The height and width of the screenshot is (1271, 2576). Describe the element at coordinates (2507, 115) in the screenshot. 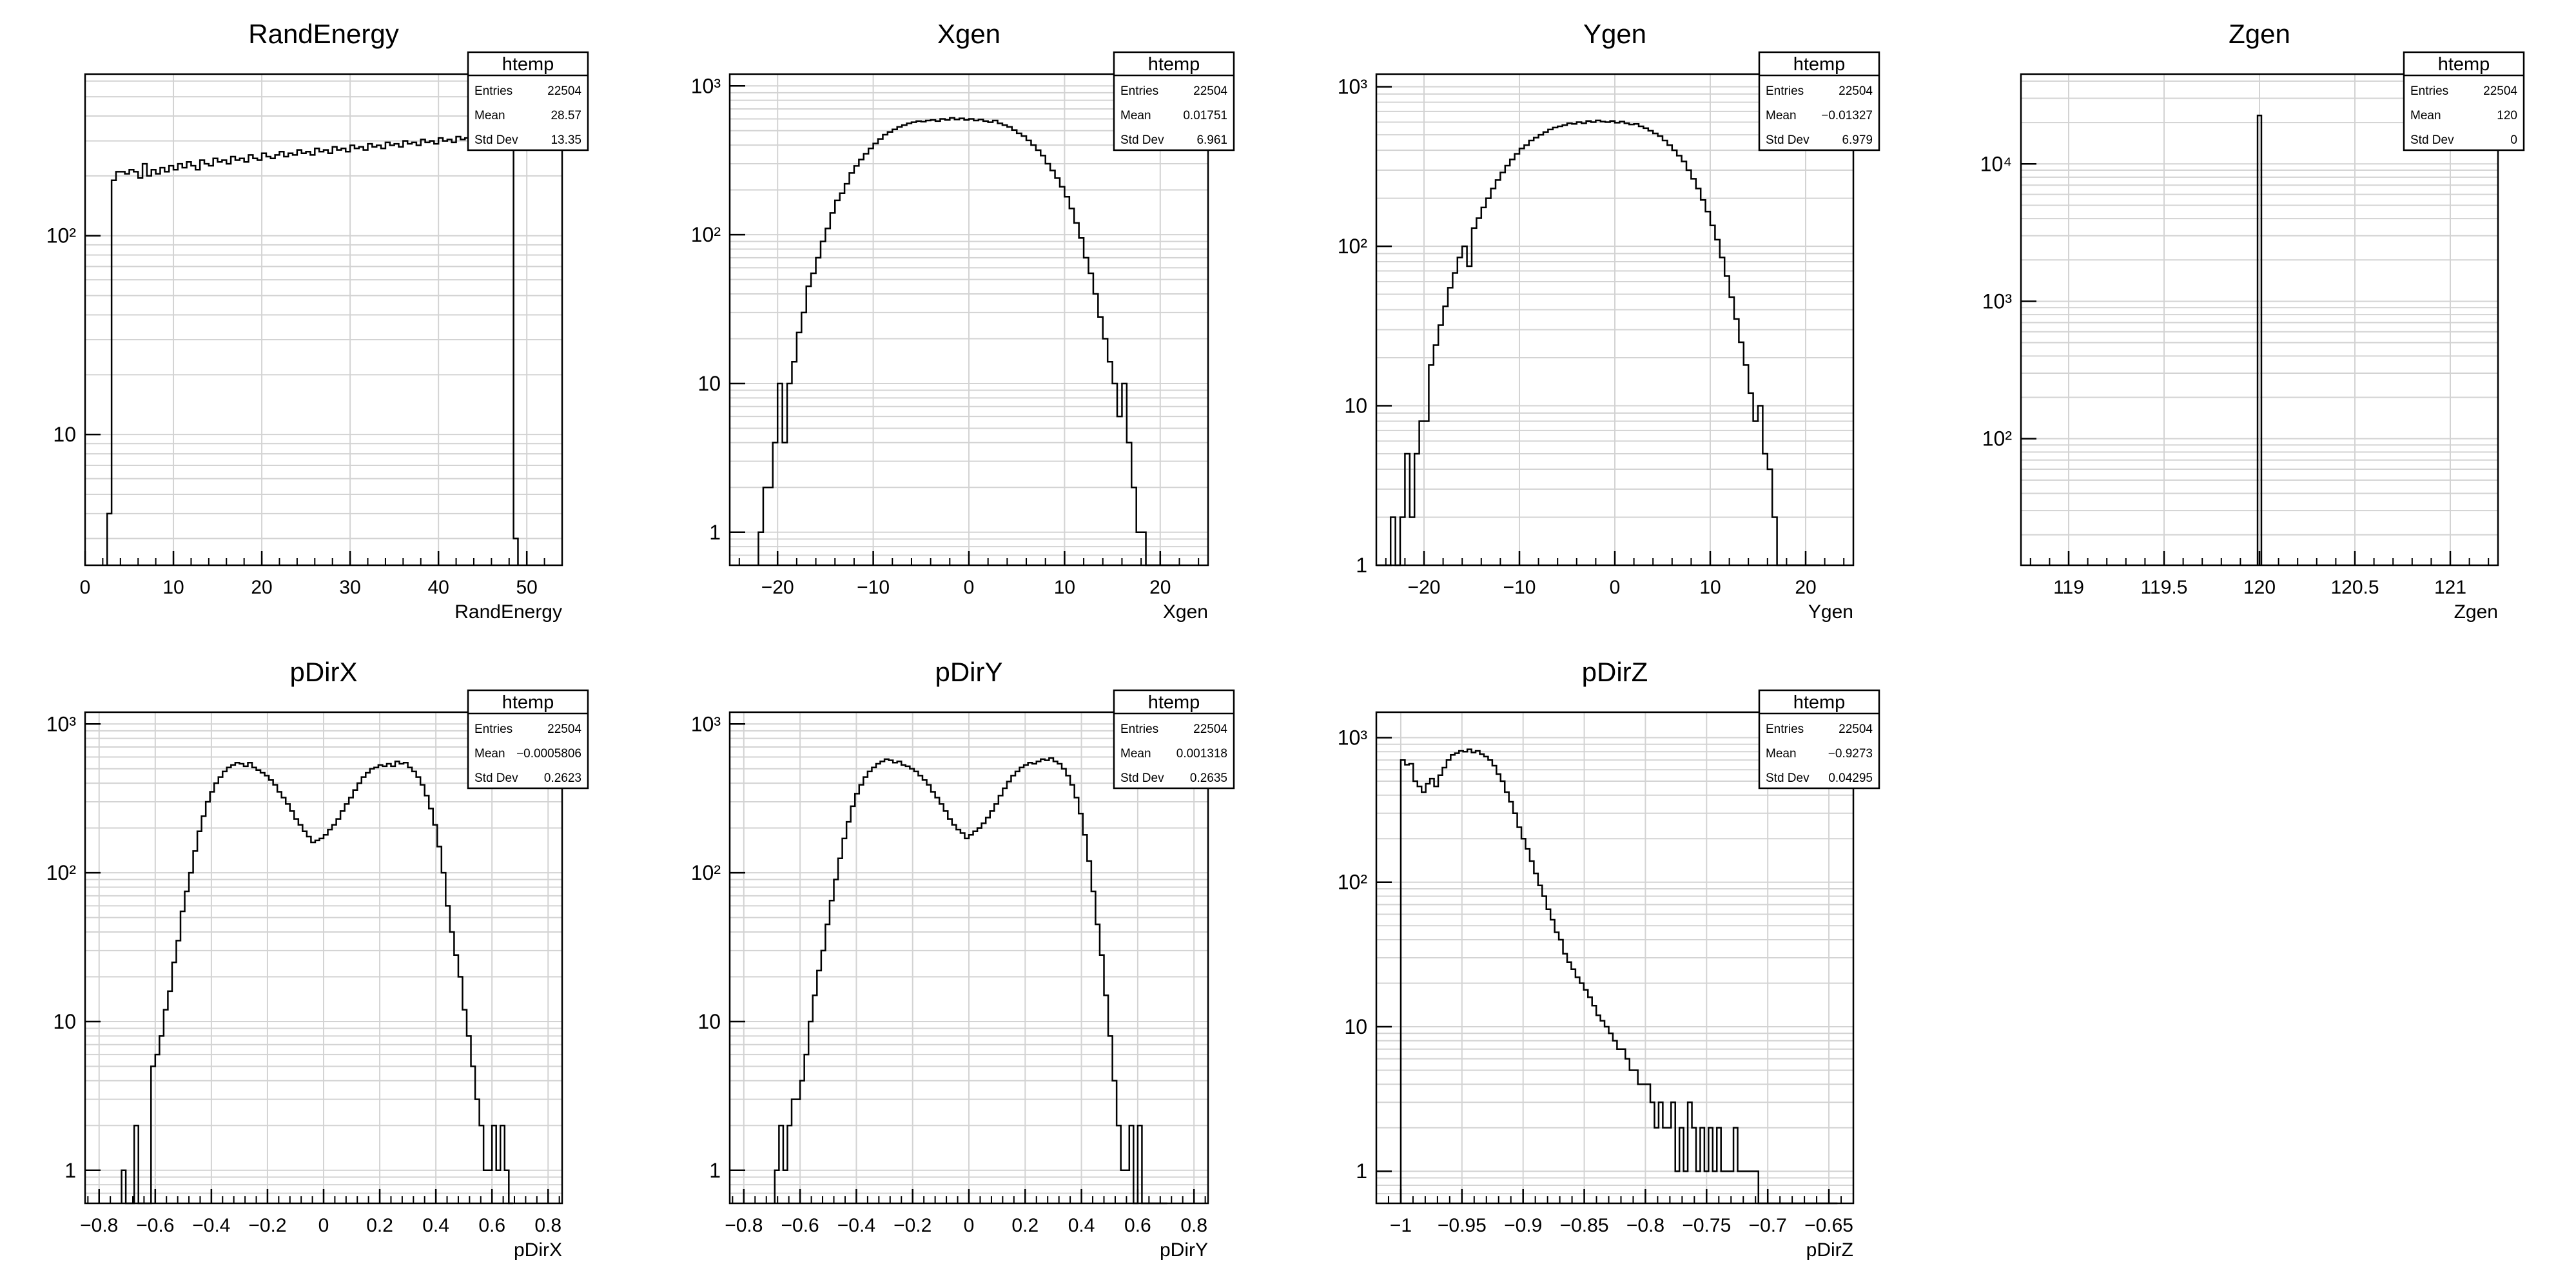

I see `stats-box-value: 120` at that location.